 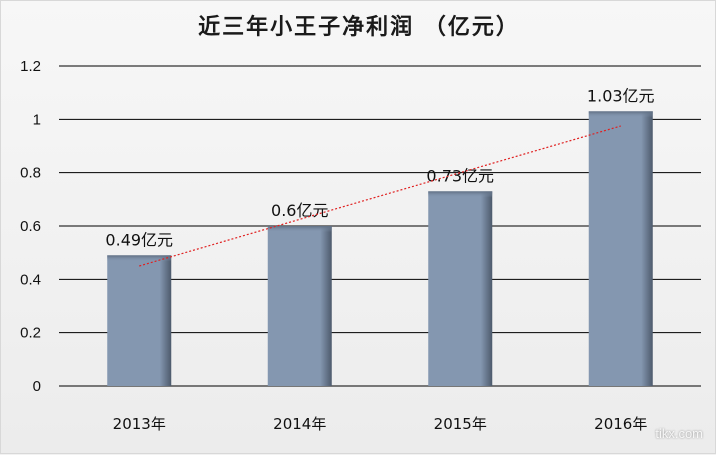 I want to click on x-category-label: 2014年, so click(x=299, y=424).